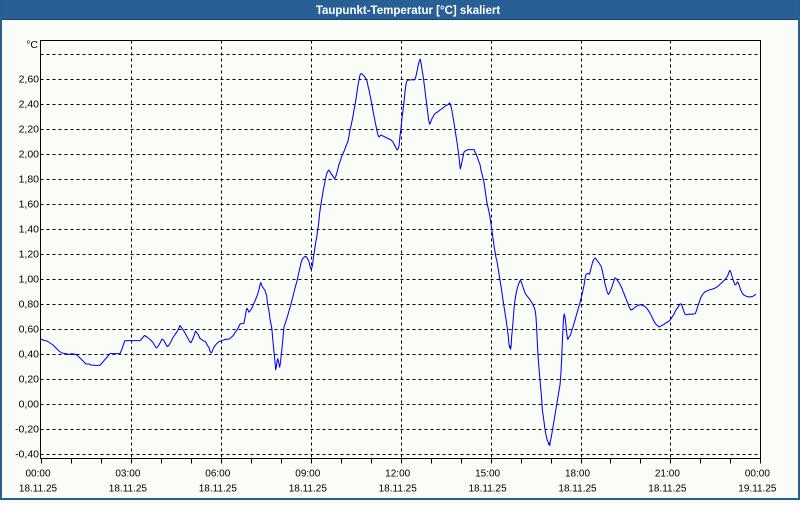  I want to click on svg-text: 0,40, so click(29, 355).